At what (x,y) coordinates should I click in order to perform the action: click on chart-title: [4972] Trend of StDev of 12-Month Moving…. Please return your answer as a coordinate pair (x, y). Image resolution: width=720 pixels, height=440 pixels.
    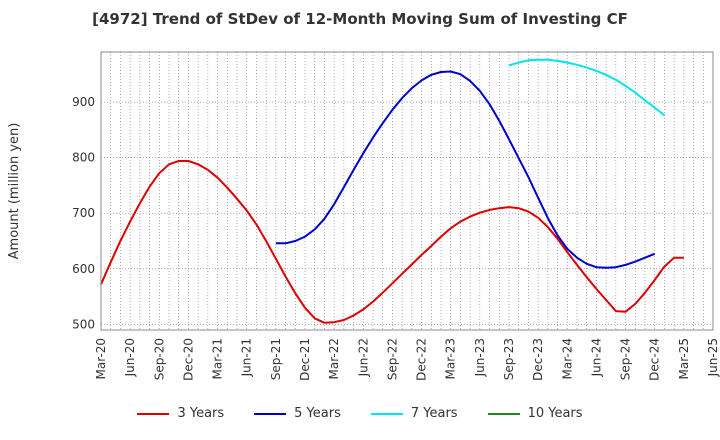
    Looking at the image, I should click on (360, 19).